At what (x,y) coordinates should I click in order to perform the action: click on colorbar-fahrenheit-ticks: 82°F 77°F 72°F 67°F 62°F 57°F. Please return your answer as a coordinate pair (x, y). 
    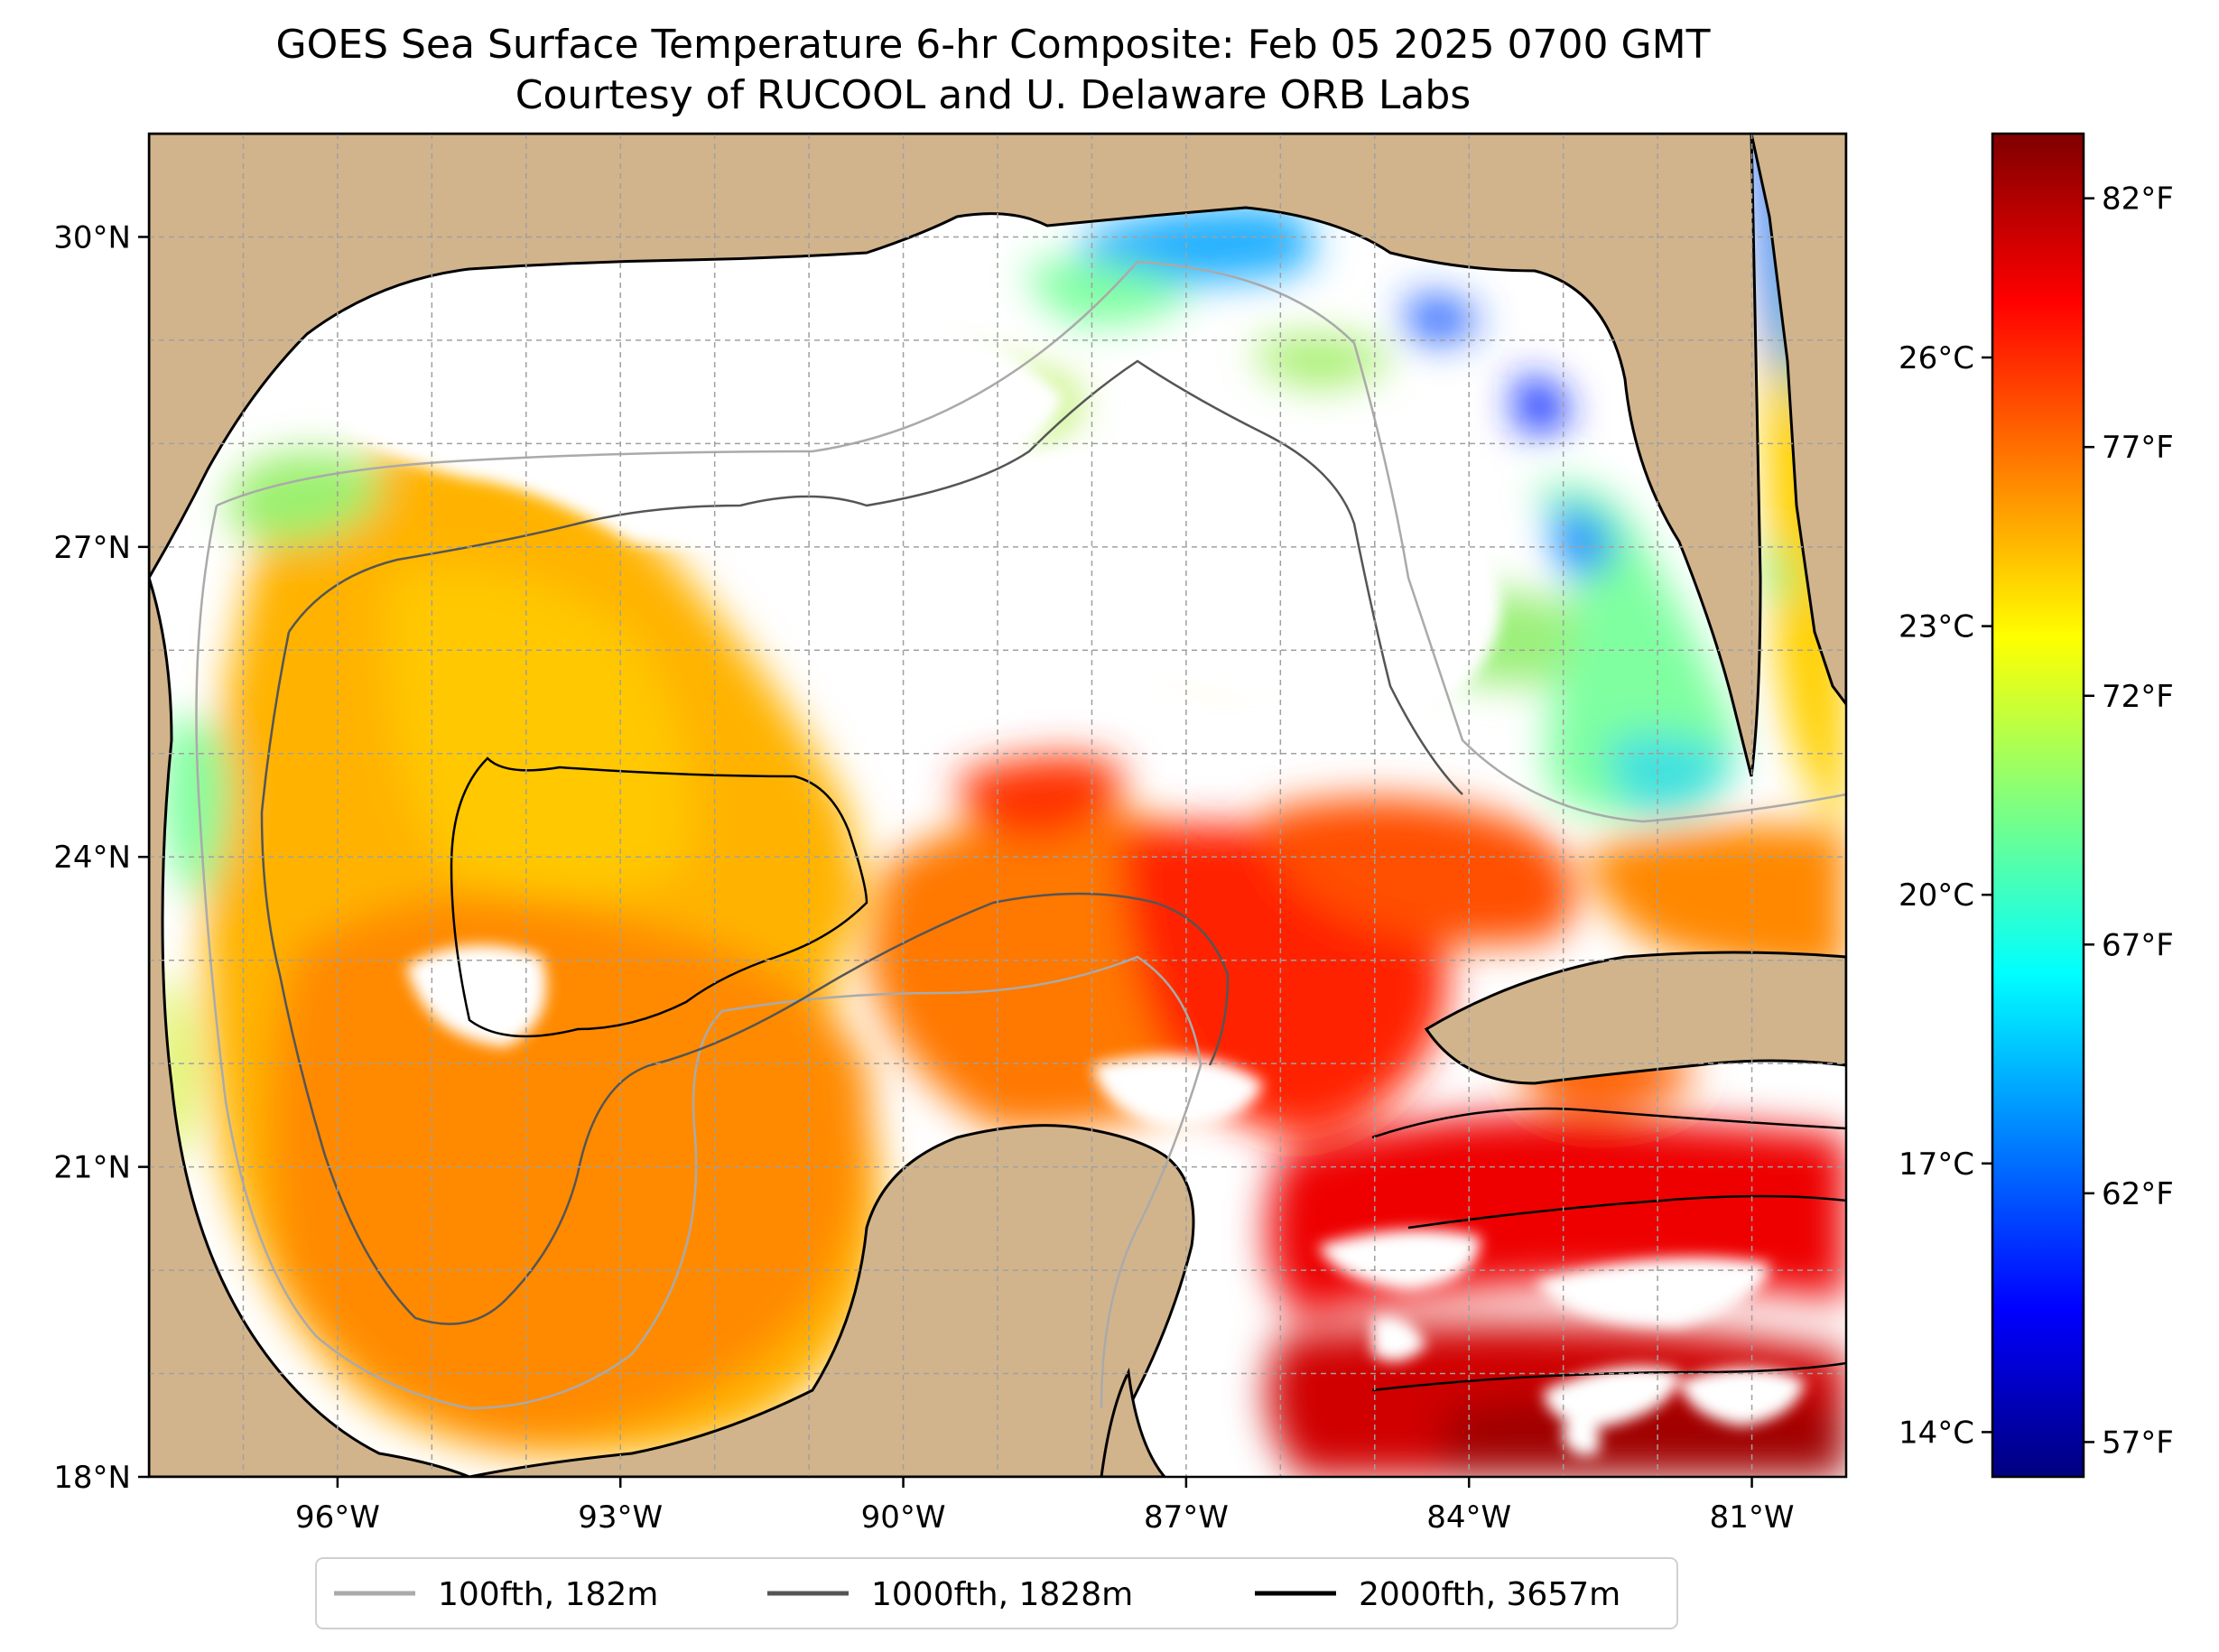
    Looking at the image, I should click on (2129, 821).